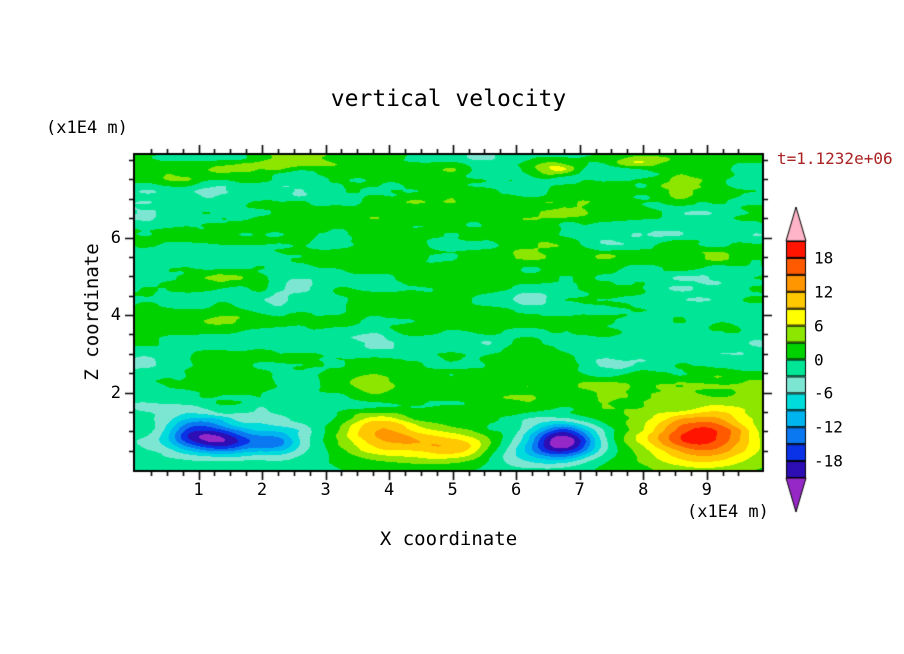 The image size is (904, 654). What do you see at coordinates (835, 158) in the screenshot?
I see `time-label: t=1.1232e+06` at bounding box center [835, 158].